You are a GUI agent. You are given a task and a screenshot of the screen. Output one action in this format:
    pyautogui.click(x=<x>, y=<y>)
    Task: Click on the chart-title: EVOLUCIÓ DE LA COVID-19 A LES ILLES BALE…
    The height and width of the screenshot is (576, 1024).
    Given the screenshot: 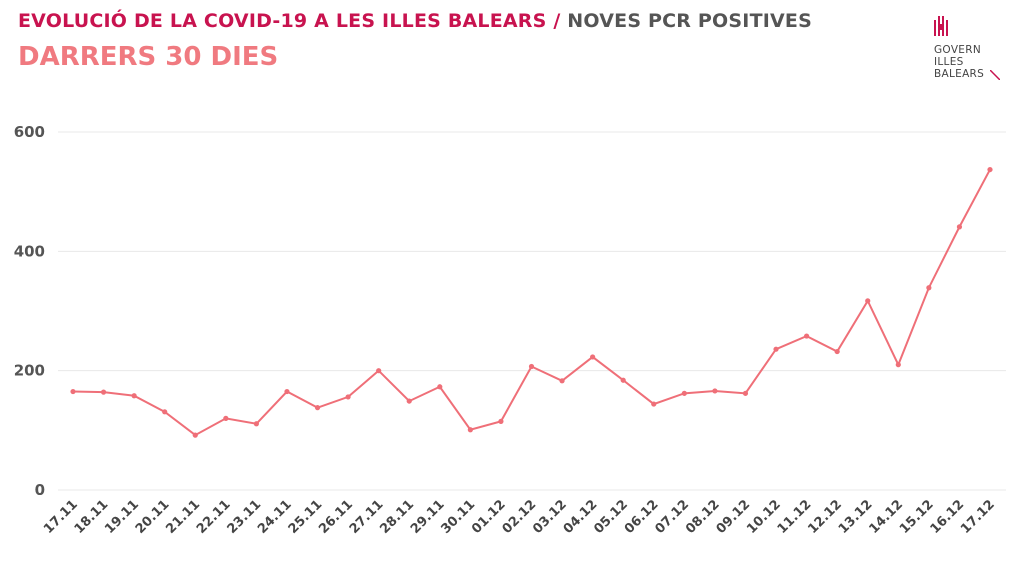 What is the action you would take?
    pyautogui.click(x=415, y=21)
    